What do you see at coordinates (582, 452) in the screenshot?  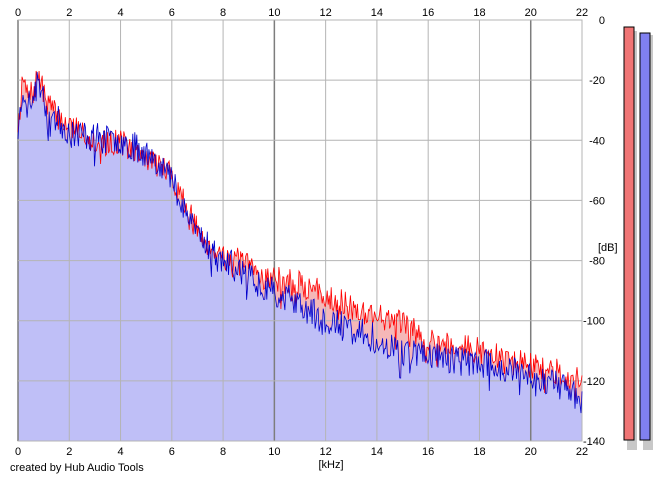 I see `x-tick-bottom-22: 22` at bounding box center [582, 452].